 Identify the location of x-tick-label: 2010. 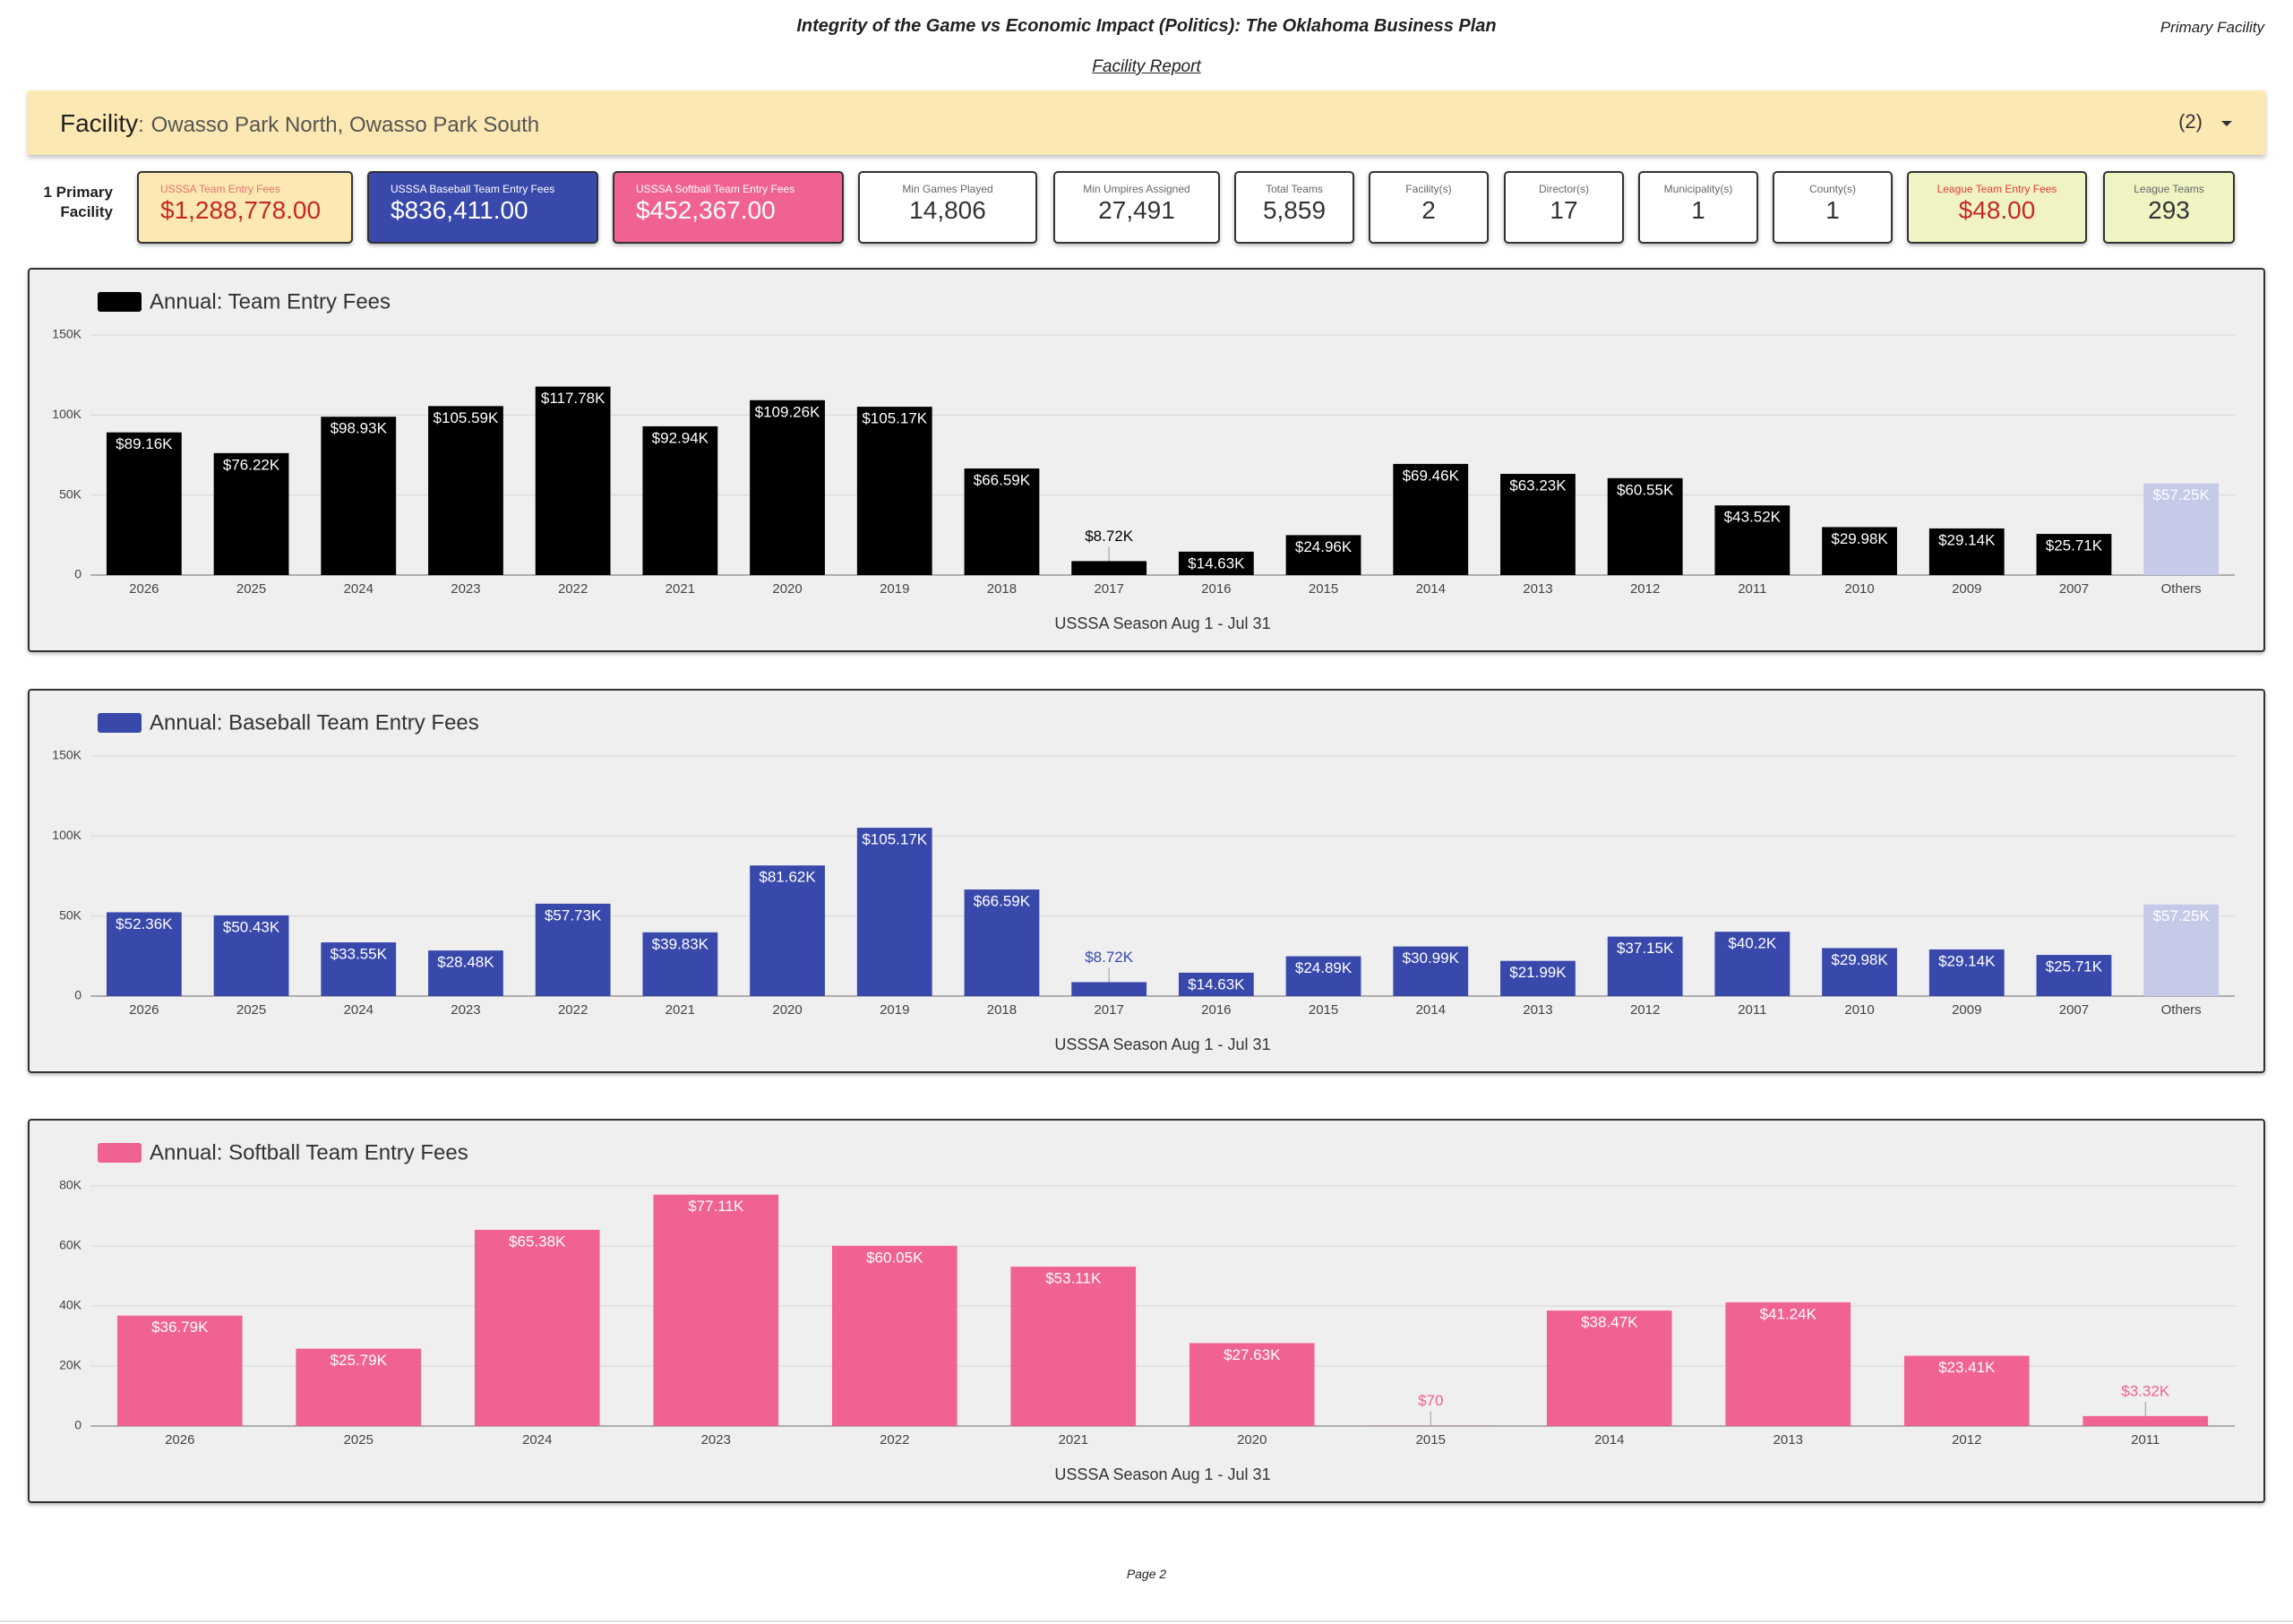
(1859, 1010).